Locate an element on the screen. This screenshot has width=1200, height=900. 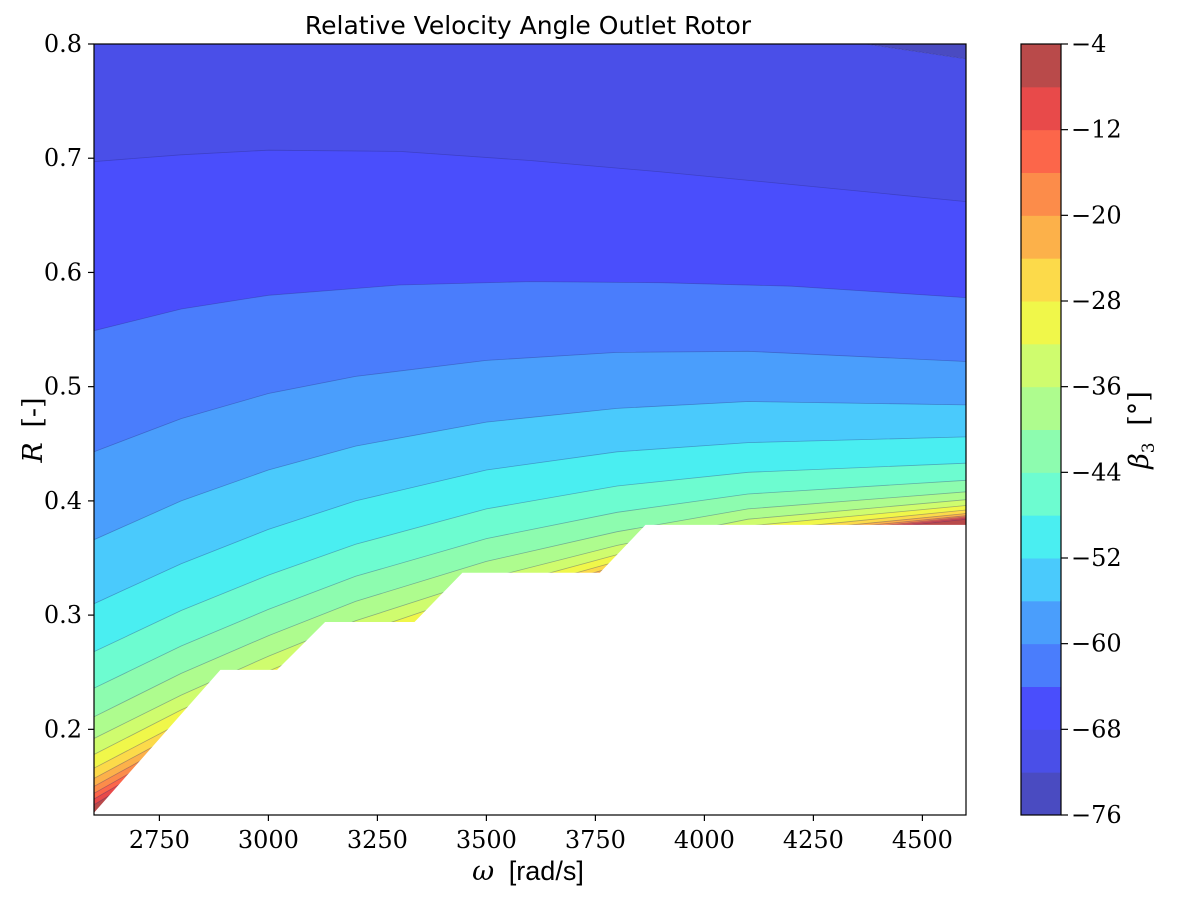
colorbar-tick-label: −12 is located at coordinates (1096, 130).